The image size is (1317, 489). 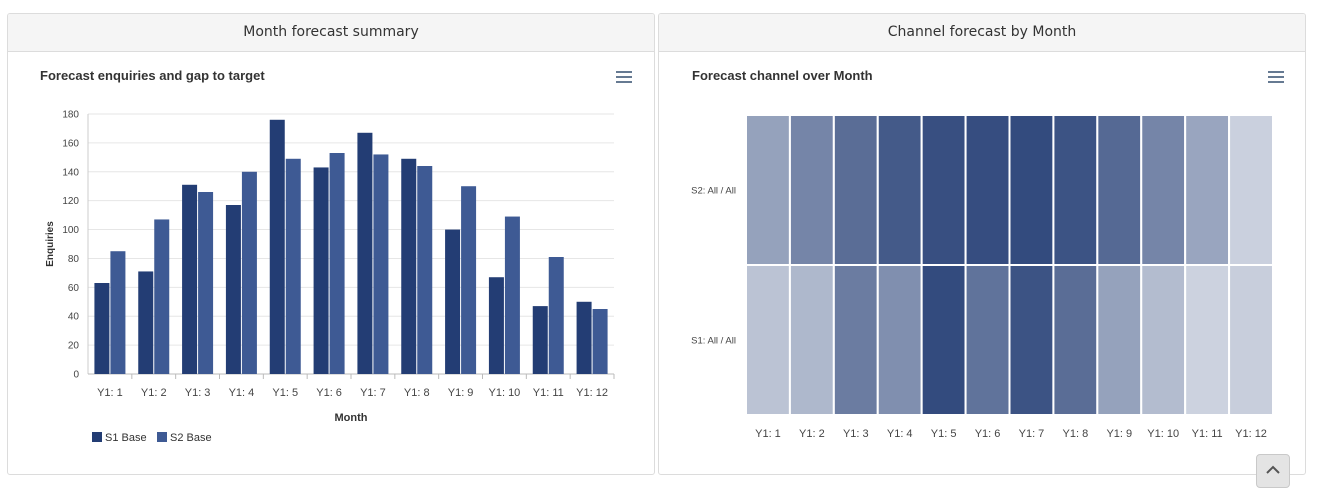 What do you see at coordinates (505, 393) in the screenshot?
I see `x-tick-label: Y1: 10` at bounding box center [505, 393].